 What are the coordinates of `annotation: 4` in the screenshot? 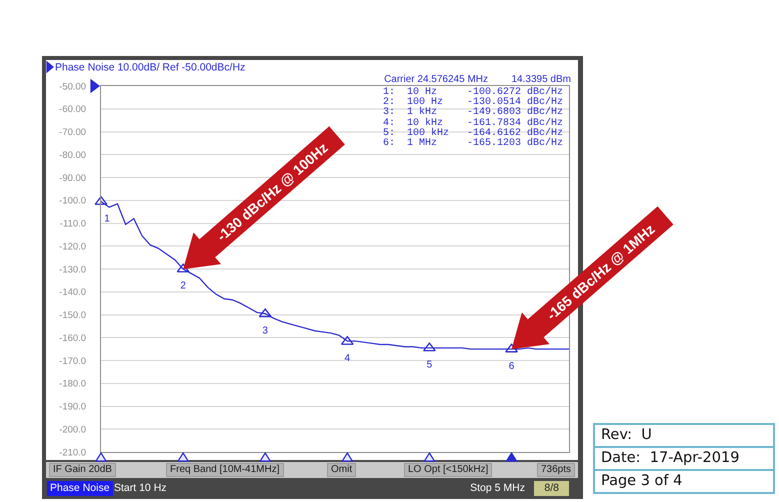 It's located at (347, 358).